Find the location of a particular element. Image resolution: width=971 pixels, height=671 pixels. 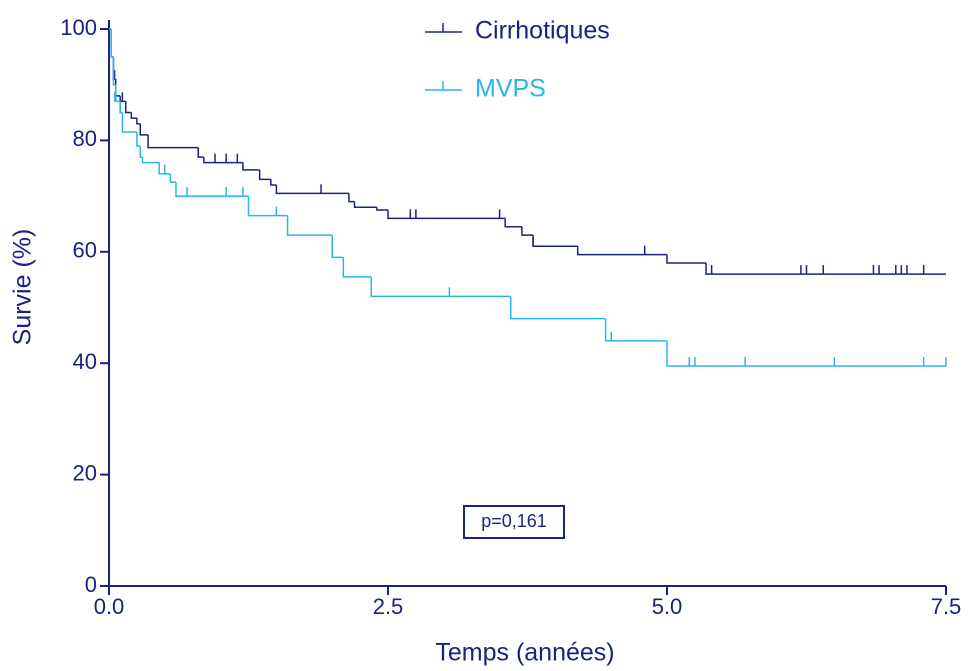

annotation-box is located at coordinates (514, 522).